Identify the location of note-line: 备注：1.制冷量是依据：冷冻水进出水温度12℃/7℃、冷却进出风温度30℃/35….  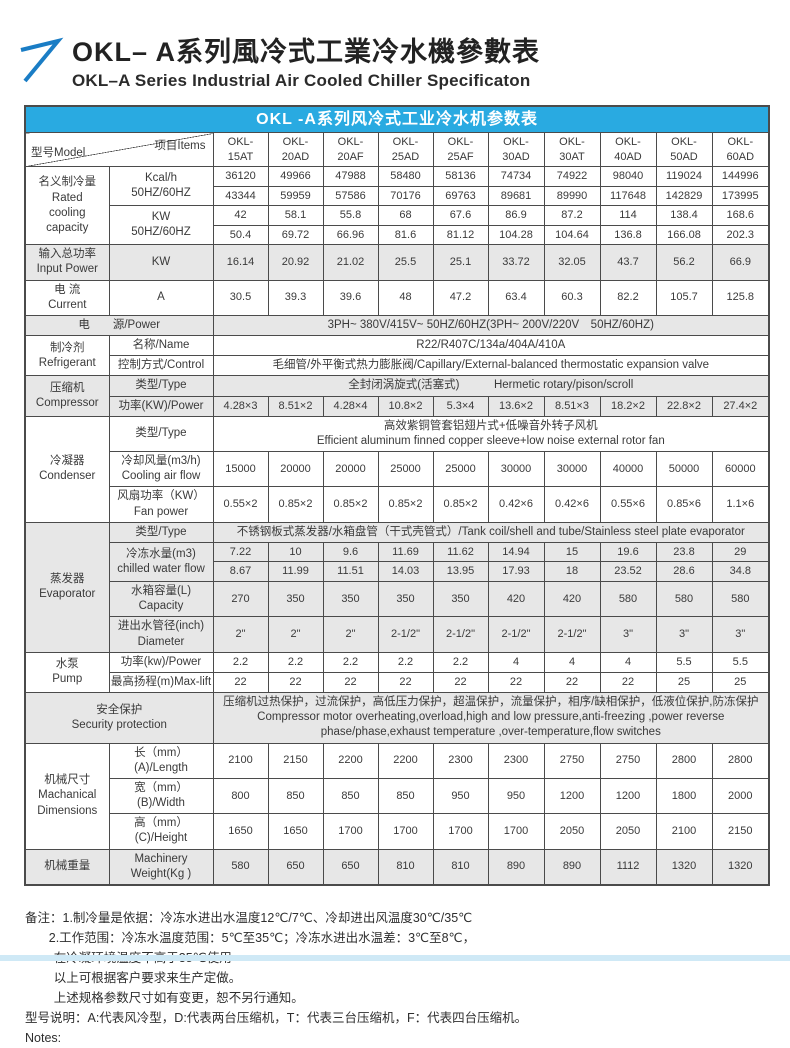
(249, 917).